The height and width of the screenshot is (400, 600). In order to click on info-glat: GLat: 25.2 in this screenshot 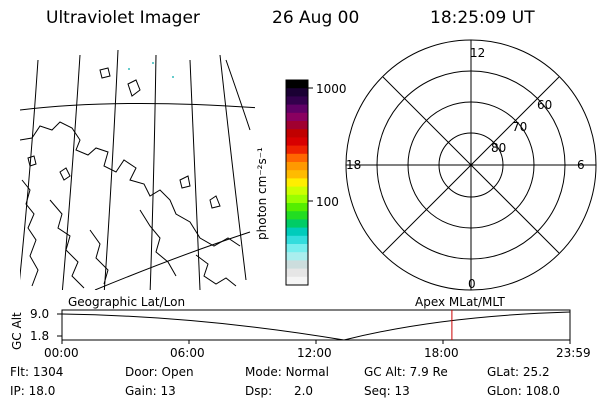, I will do `click(518, 372)`.